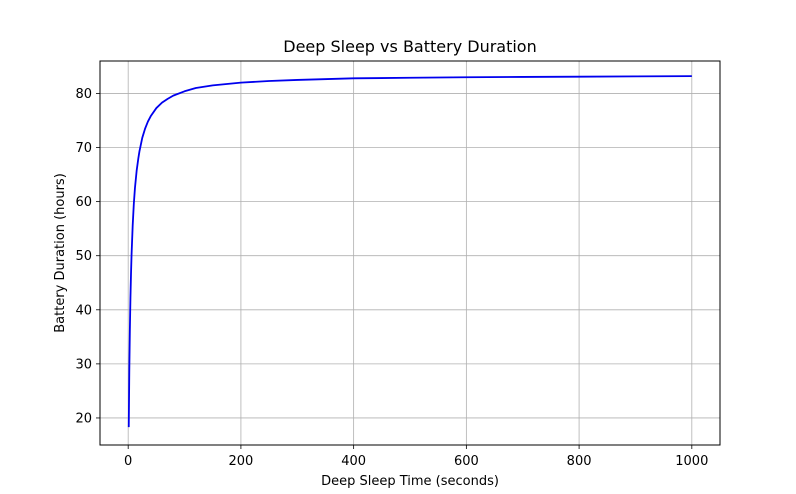 The image size is (796, 494). What do you see at coordinates (83, 256) in the screenshot?
I see `y-tick-label: 50` at bounding box center [83, 256].